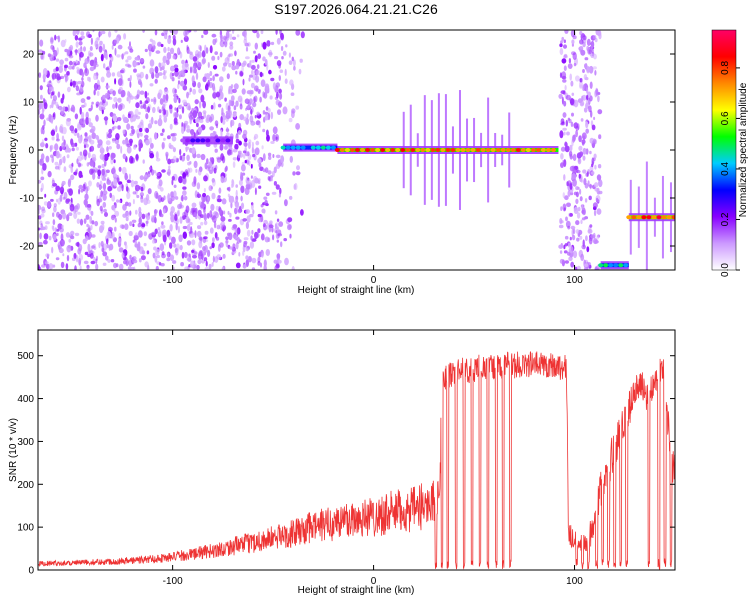  What do you see at coordinates (25, 485) in the screenshot?
I see `y-tick-label: 200` at bounding box center [25, 485].